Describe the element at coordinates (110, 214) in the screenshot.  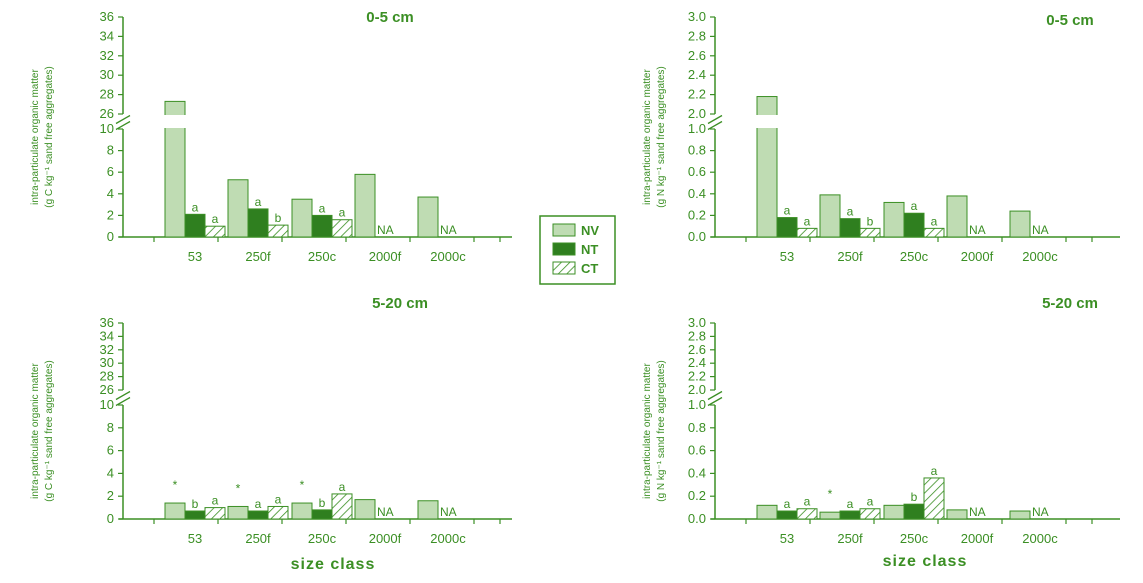
I see `y-tick-label: 2` at that location.